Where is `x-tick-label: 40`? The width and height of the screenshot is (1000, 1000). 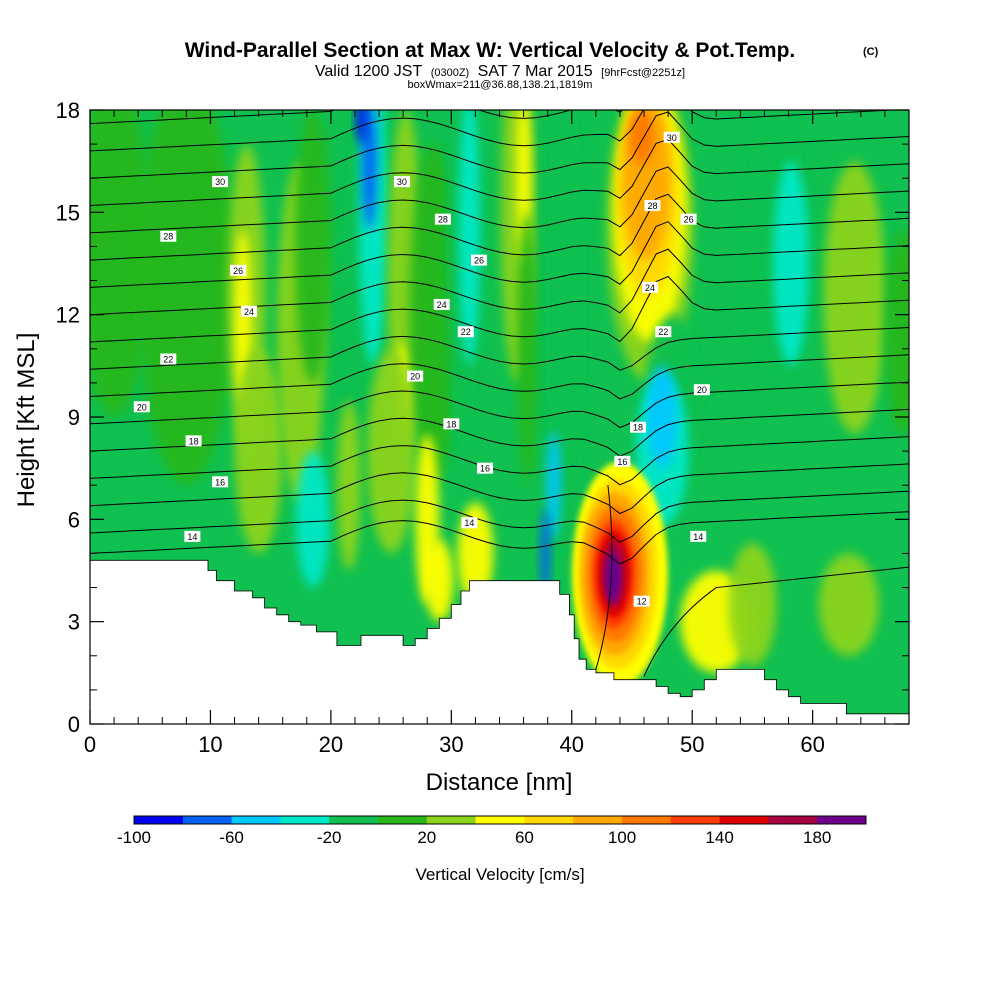 x-tick-label: 40 is located at coordinates (572, 744).